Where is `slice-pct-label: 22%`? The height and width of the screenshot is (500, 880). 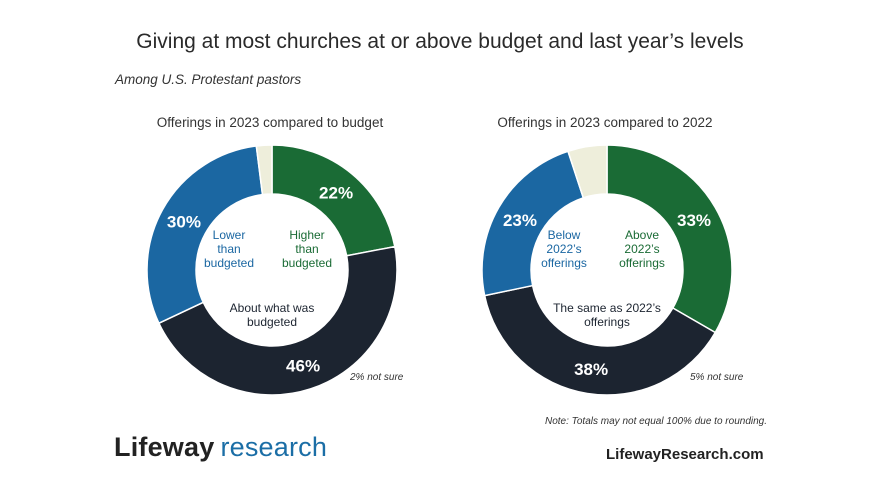
slice-pct-label: 22% is located at coordinates (336, 193).